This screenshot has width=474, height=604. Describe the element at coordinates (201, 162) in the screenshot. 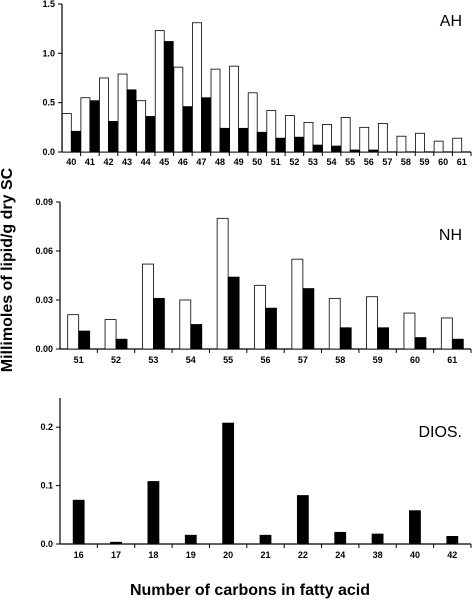

I see `x-tick-label: 47` at that location.